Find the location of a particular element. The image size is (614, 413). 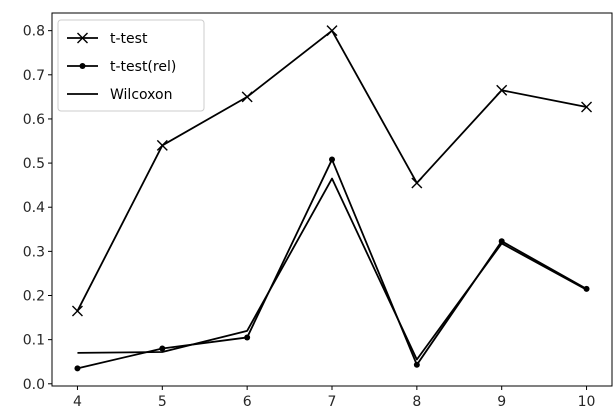

y-tick-label: 0.5 is located at coordinates (34, 164).